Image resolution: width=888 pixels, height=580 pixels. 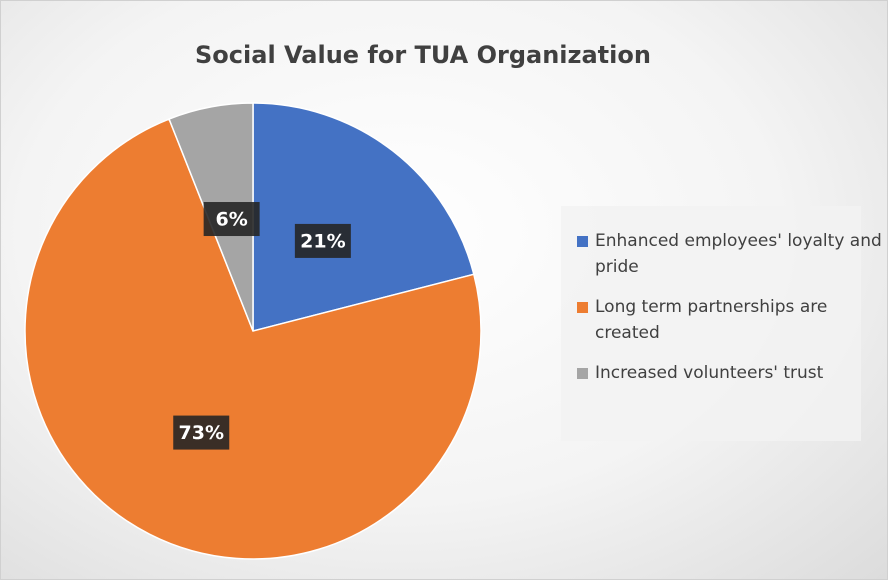 I want to click on data-label: 73%, so click(x=201, y=432).